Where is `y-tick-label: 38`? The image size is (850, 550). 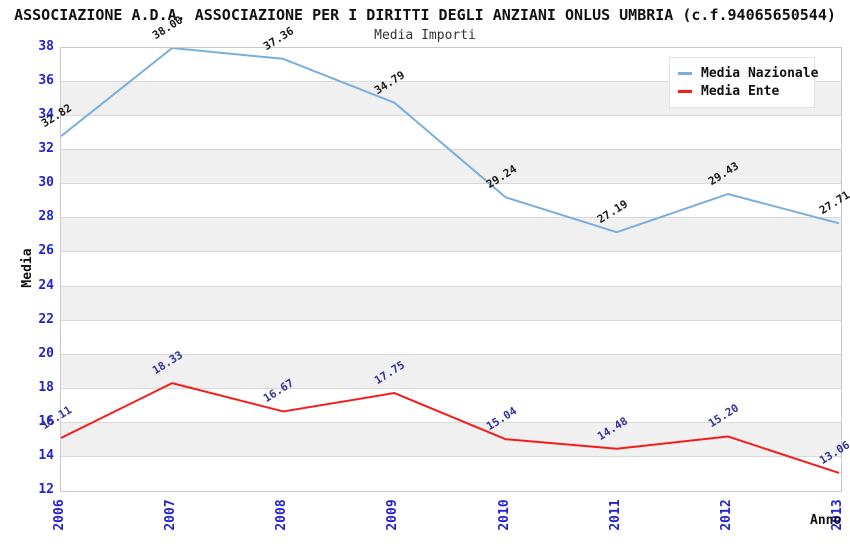 y-tick-label: 38 is located at coordinates (46, 46).